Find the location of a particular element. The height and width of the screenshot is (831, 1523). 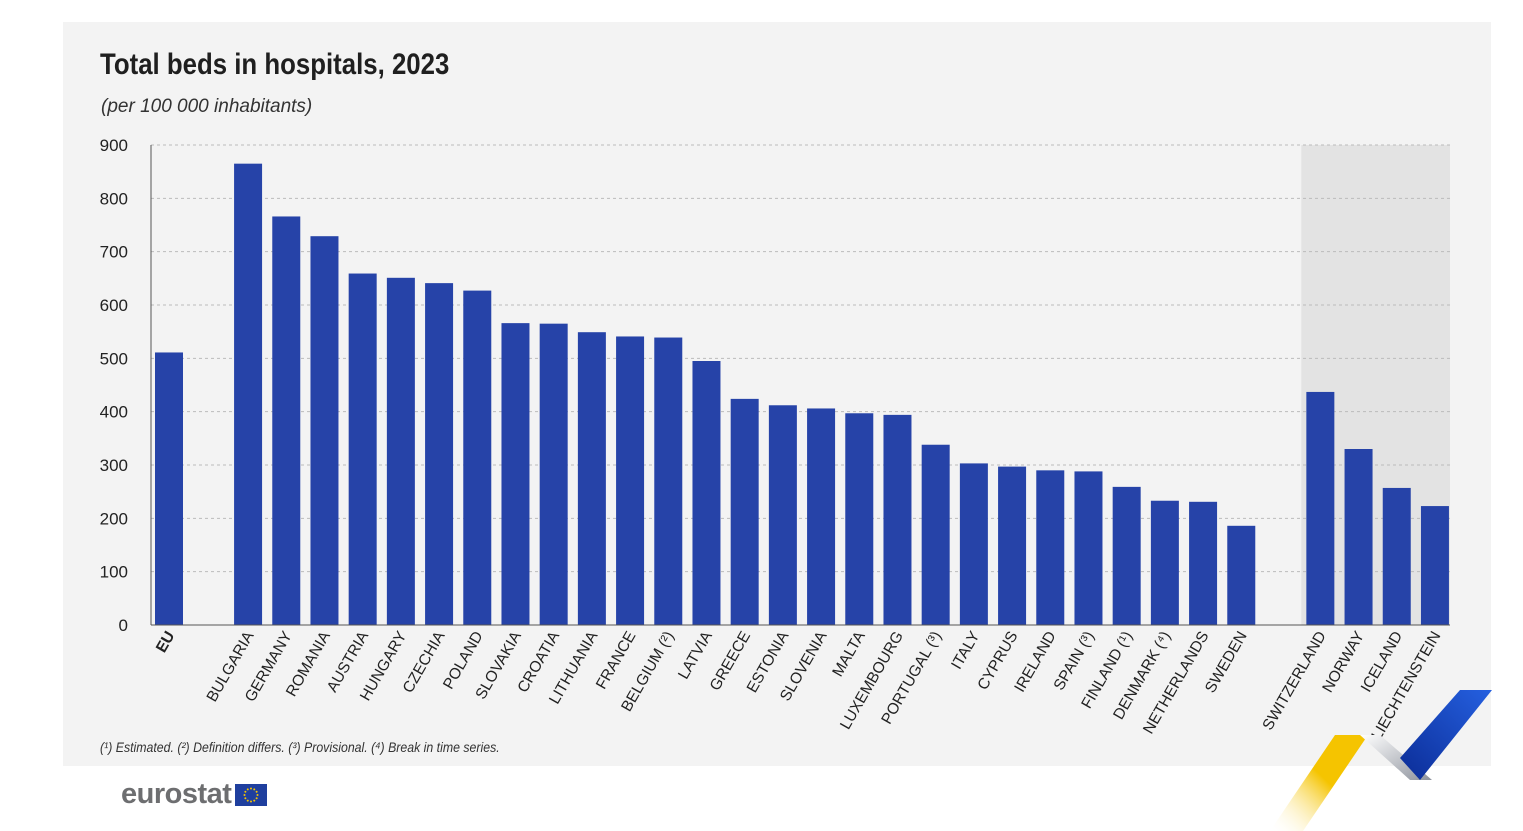

bar-liechtenstein is located at coordinates (1434, 565).